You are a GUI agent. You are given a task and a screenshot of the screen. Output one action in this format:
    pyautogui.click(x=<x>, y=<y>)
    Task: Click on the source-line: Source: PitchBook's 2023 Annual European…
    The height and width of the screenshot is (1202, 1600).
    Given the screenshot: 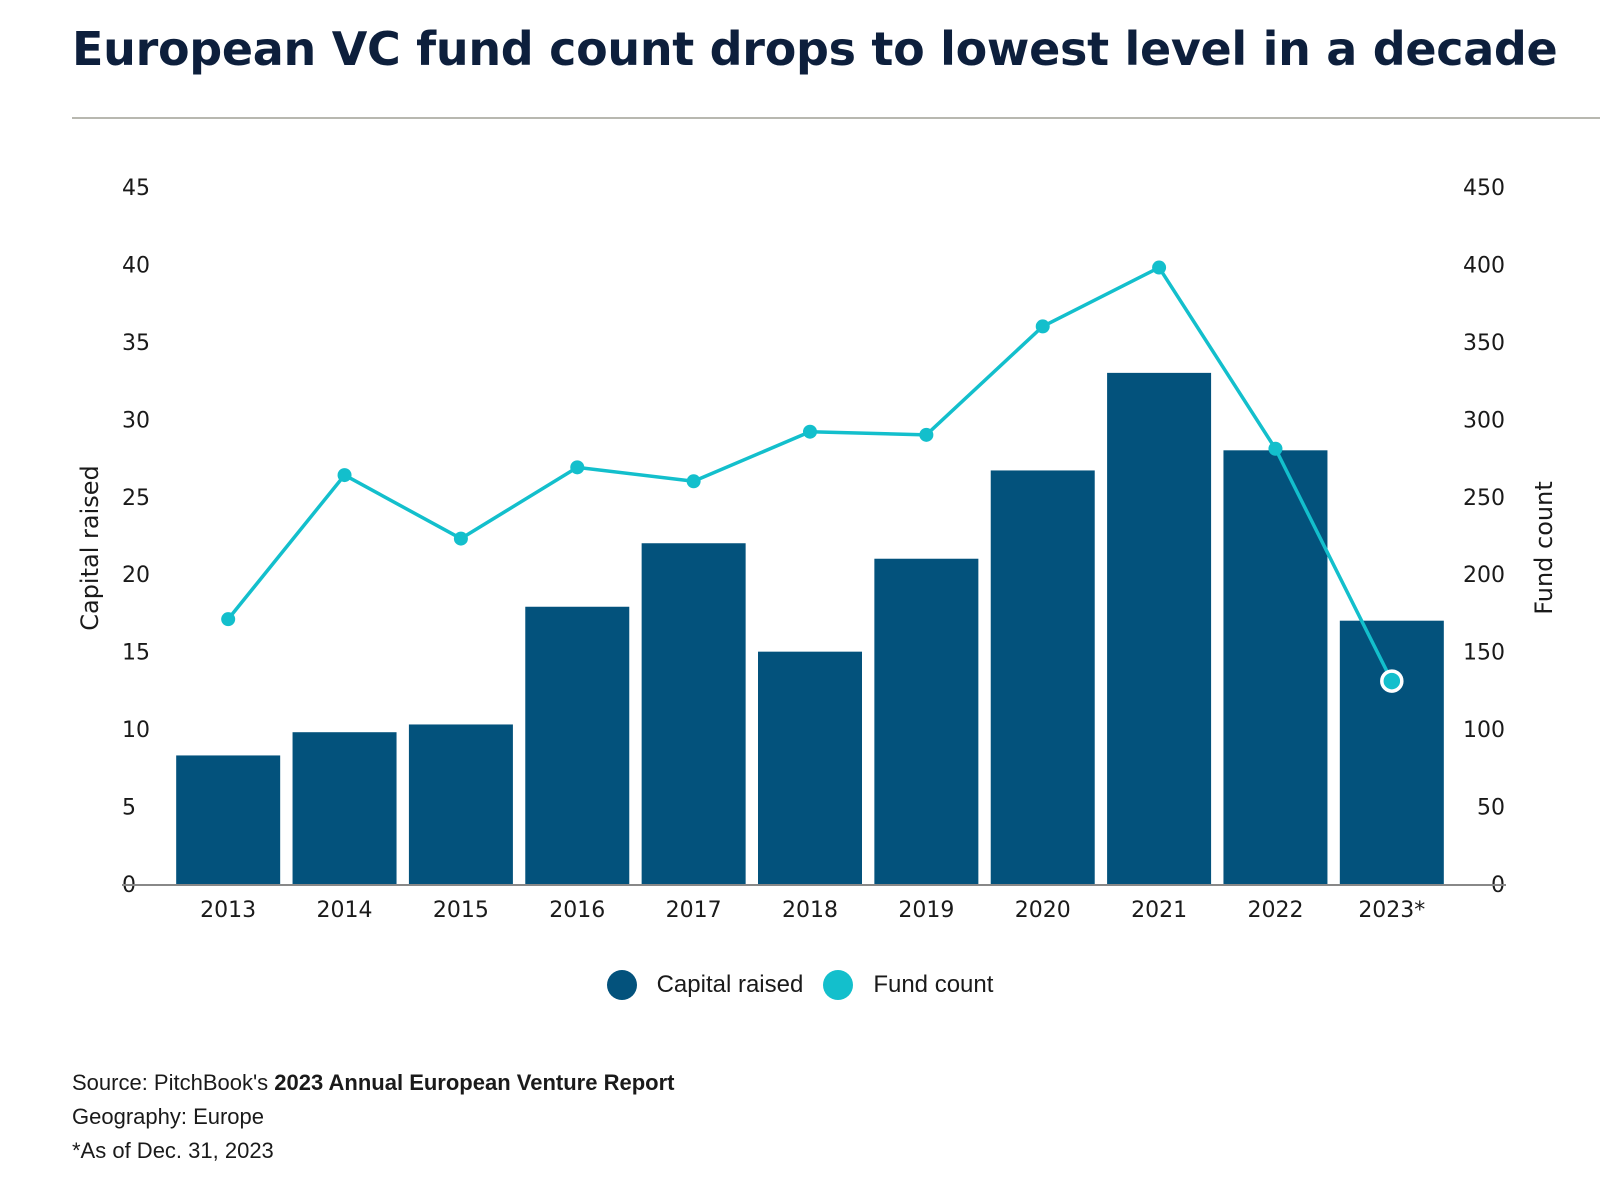 What is the action you would take?
    pyautogui.click(x=373, y=1083)
    